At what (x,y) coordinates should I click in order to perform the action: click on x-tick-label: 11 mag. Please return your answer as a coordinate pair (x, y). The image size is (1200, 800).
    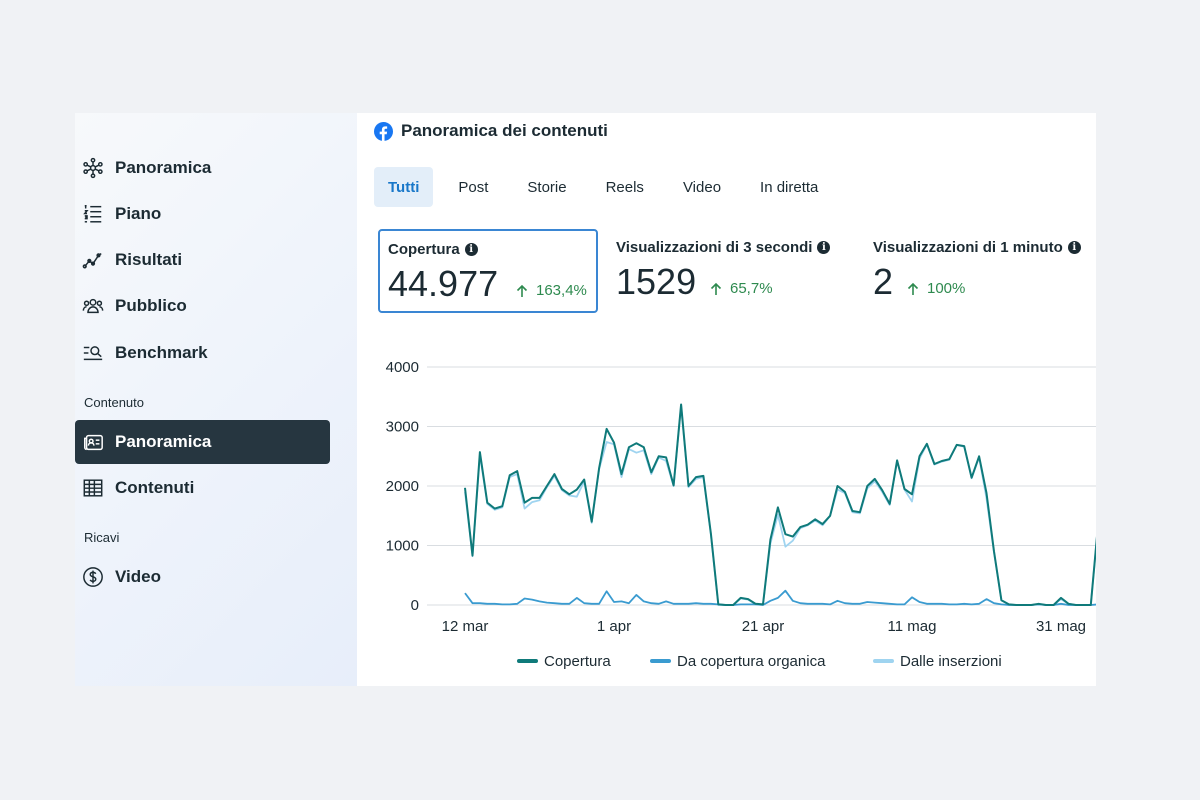
    Looking at the image, I should click on (912, 626).